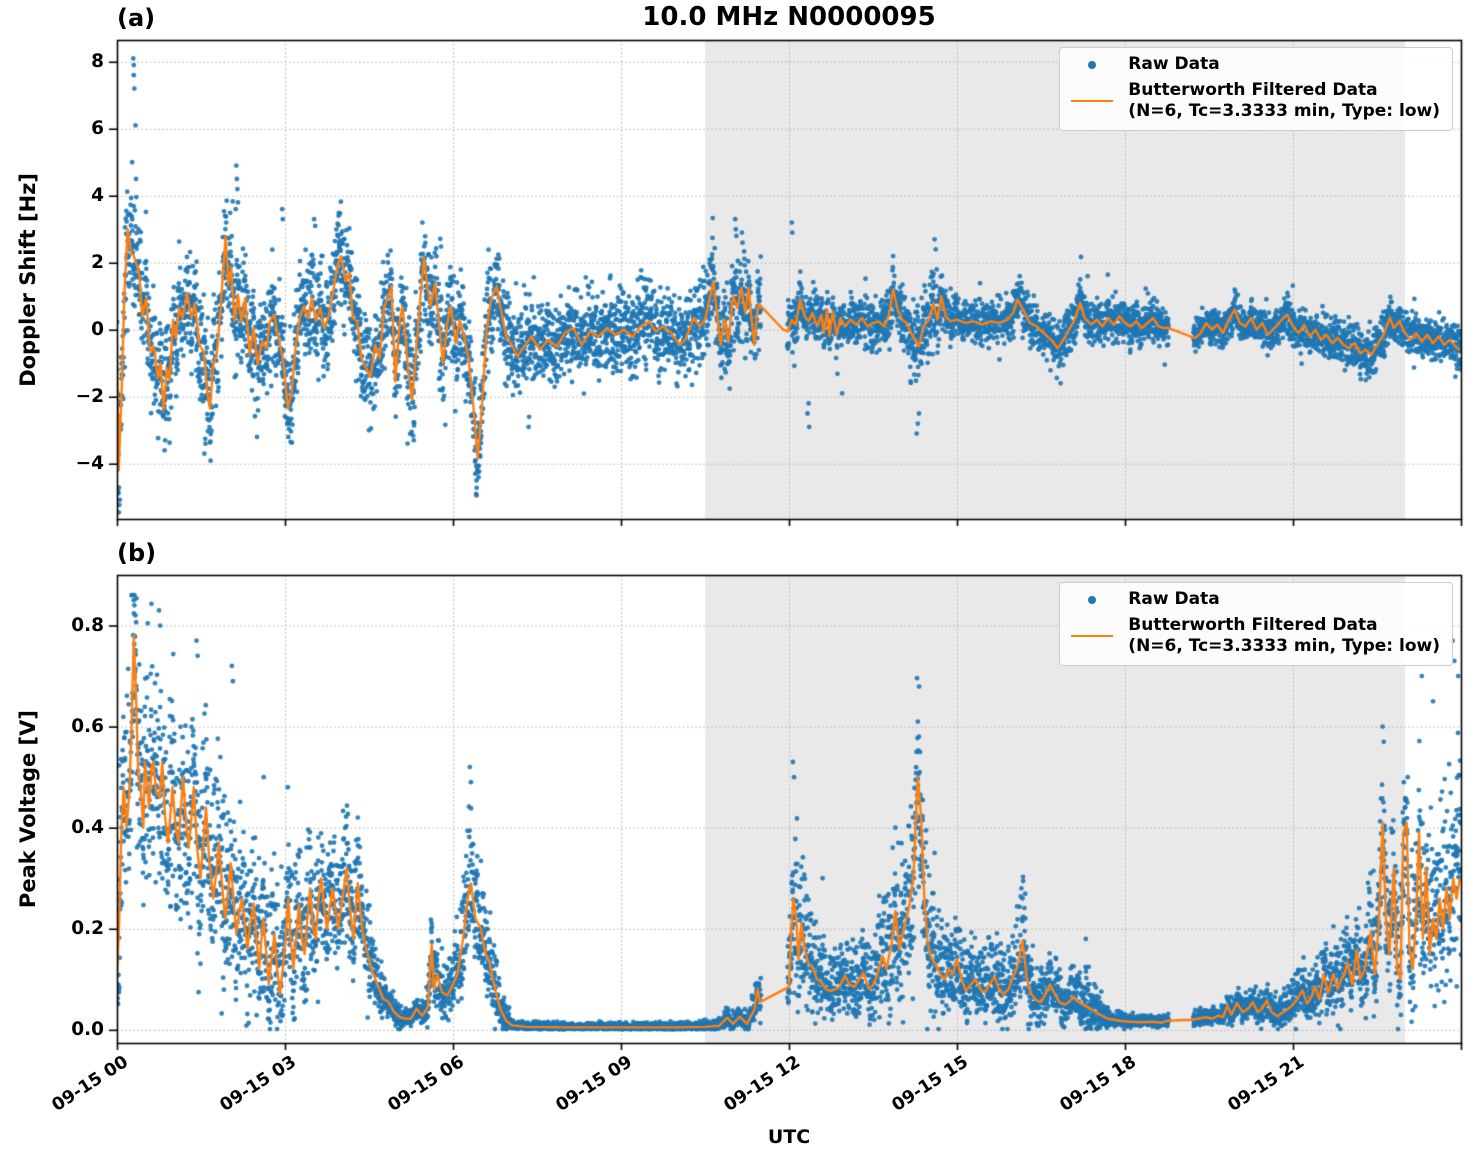  I want to click on y-axis-label-voltage: Peak Voltage [V], so click(28, 809).